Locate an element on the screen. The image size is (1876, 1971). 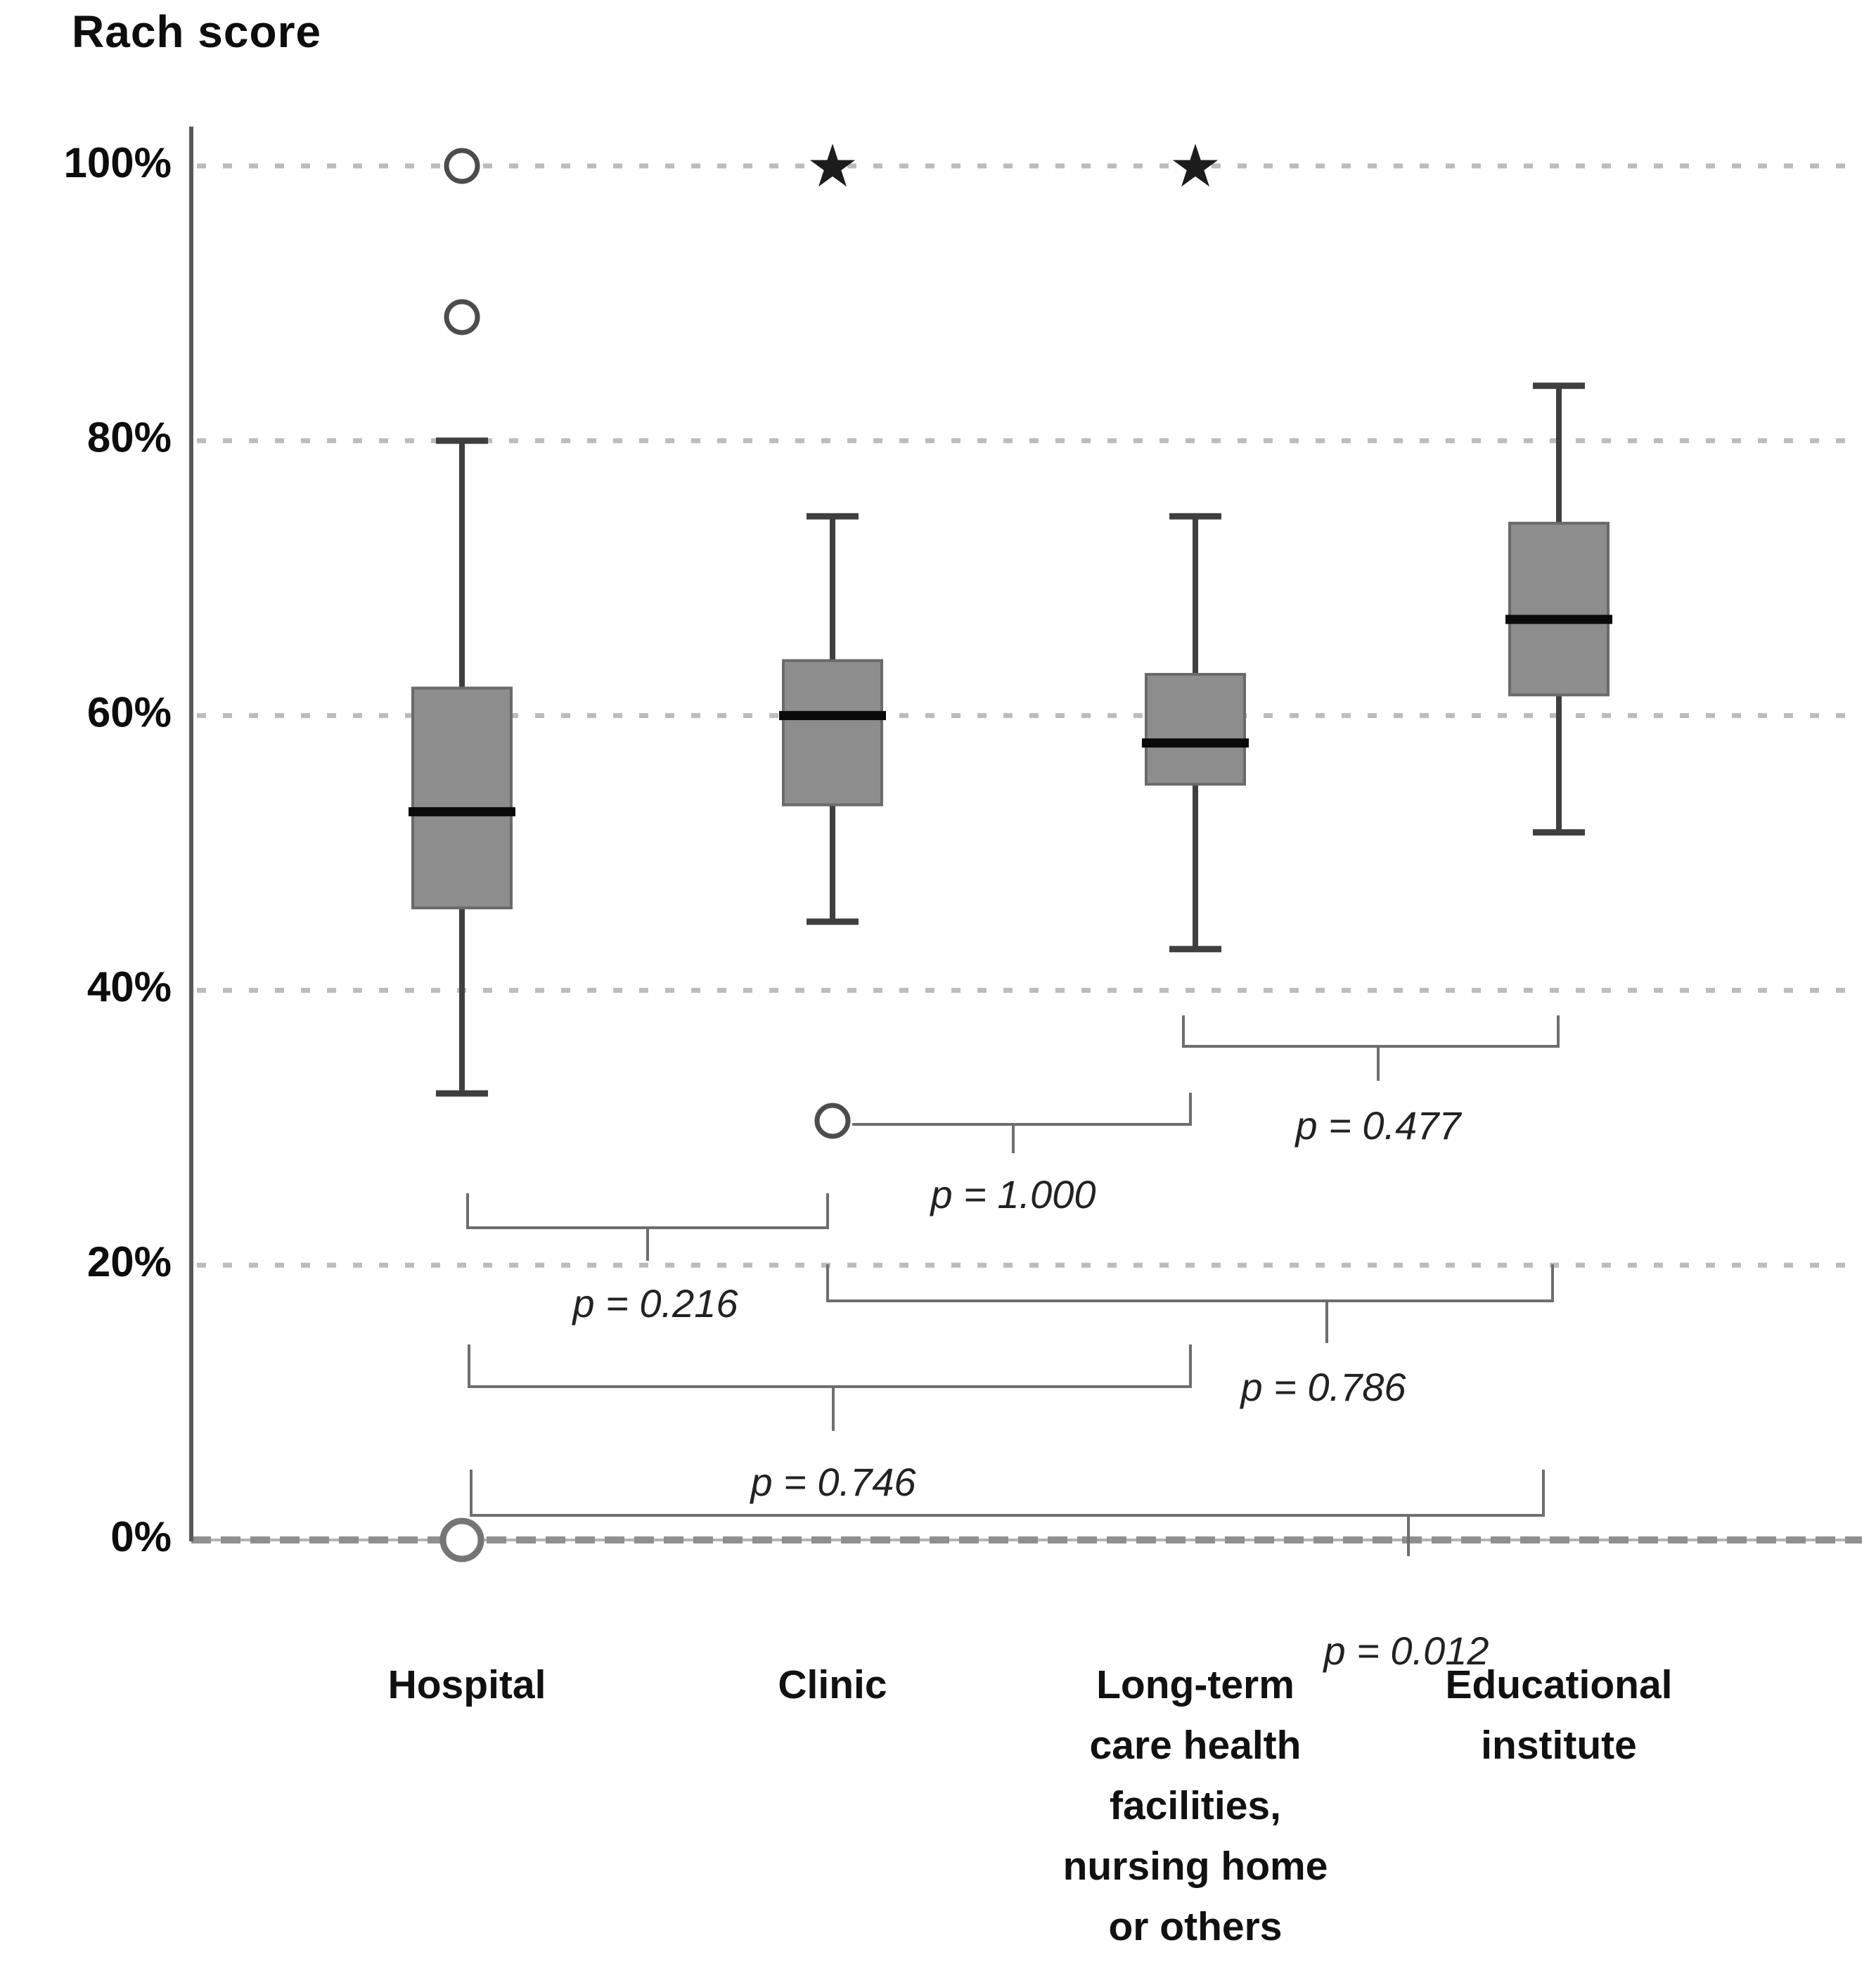
category-label-long-term-line4: nursing home is located at coordinates (1195, 1866).